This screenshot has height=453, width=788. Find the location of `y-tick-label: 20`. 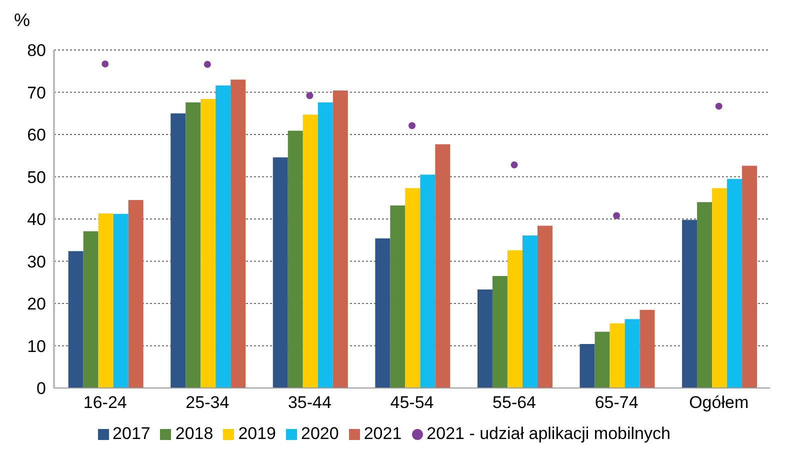

y-tick-label: 20 is located at coordinates (36, 304).